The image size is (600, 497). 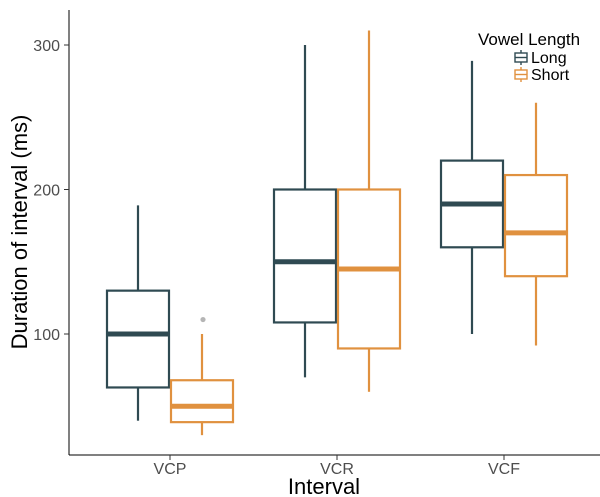 What do you see at coordinates (170, 469) in the screenshot?
I see `x-tick-label: VCP` at bounding box center [170, 469].